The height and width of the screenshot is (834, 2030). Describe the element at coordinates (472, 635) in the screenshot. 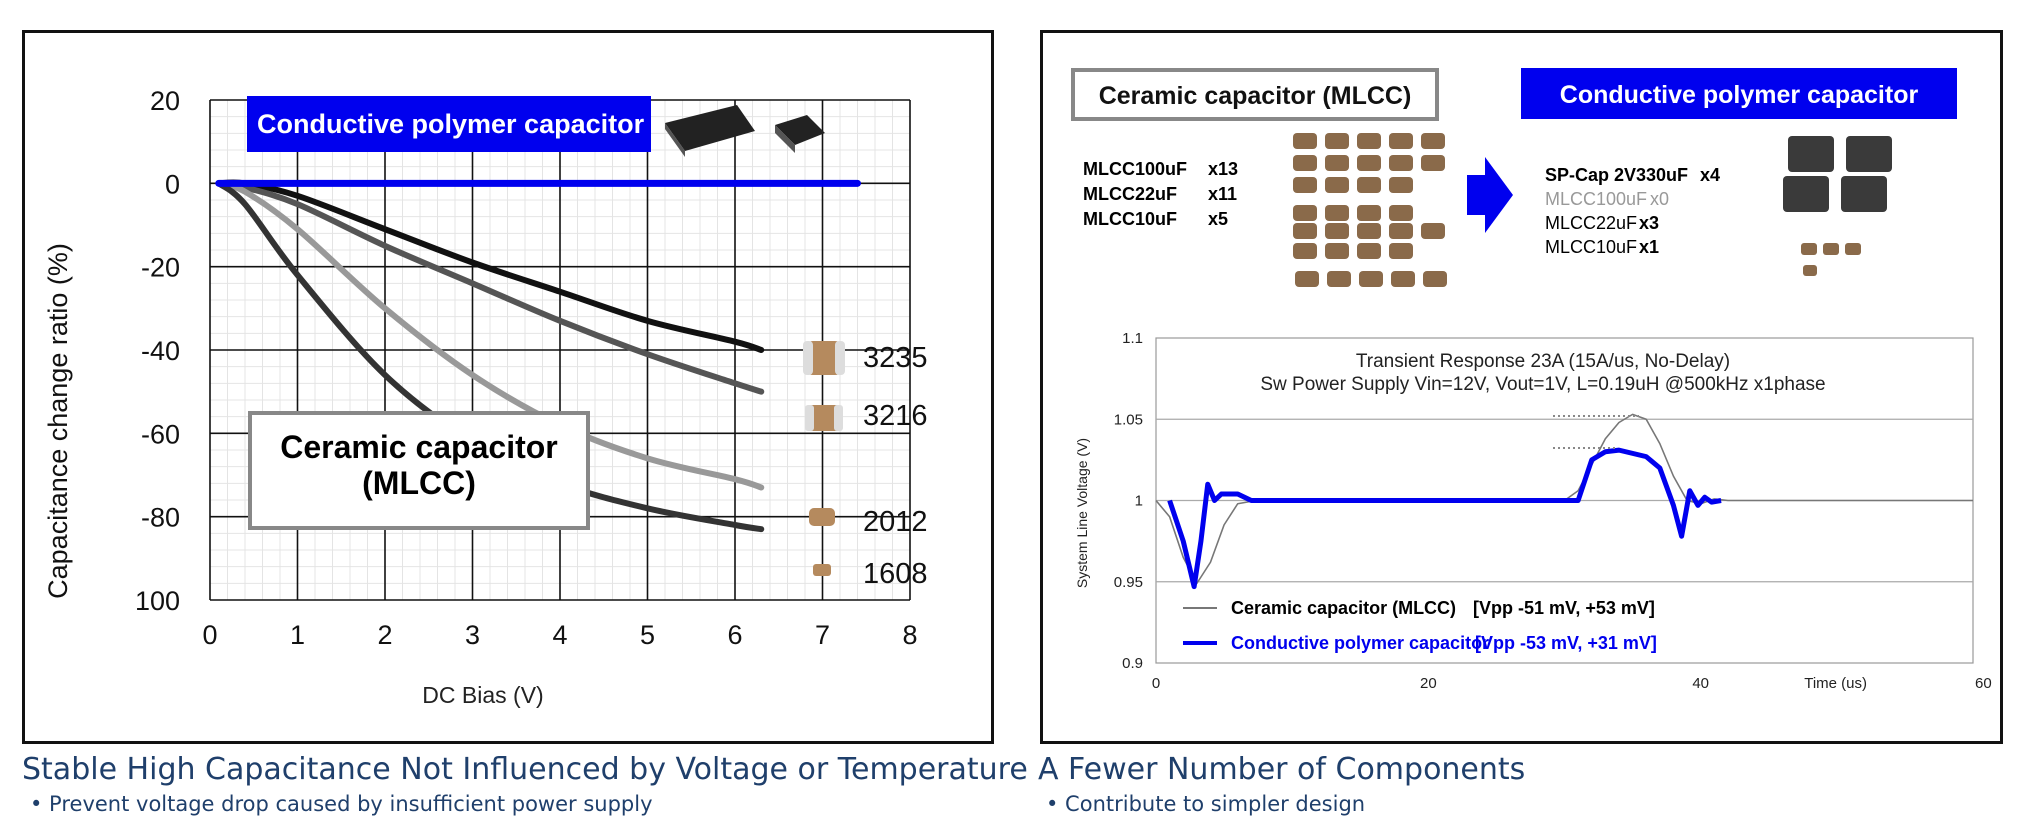

I see `x-tick-label: 3` at that location.